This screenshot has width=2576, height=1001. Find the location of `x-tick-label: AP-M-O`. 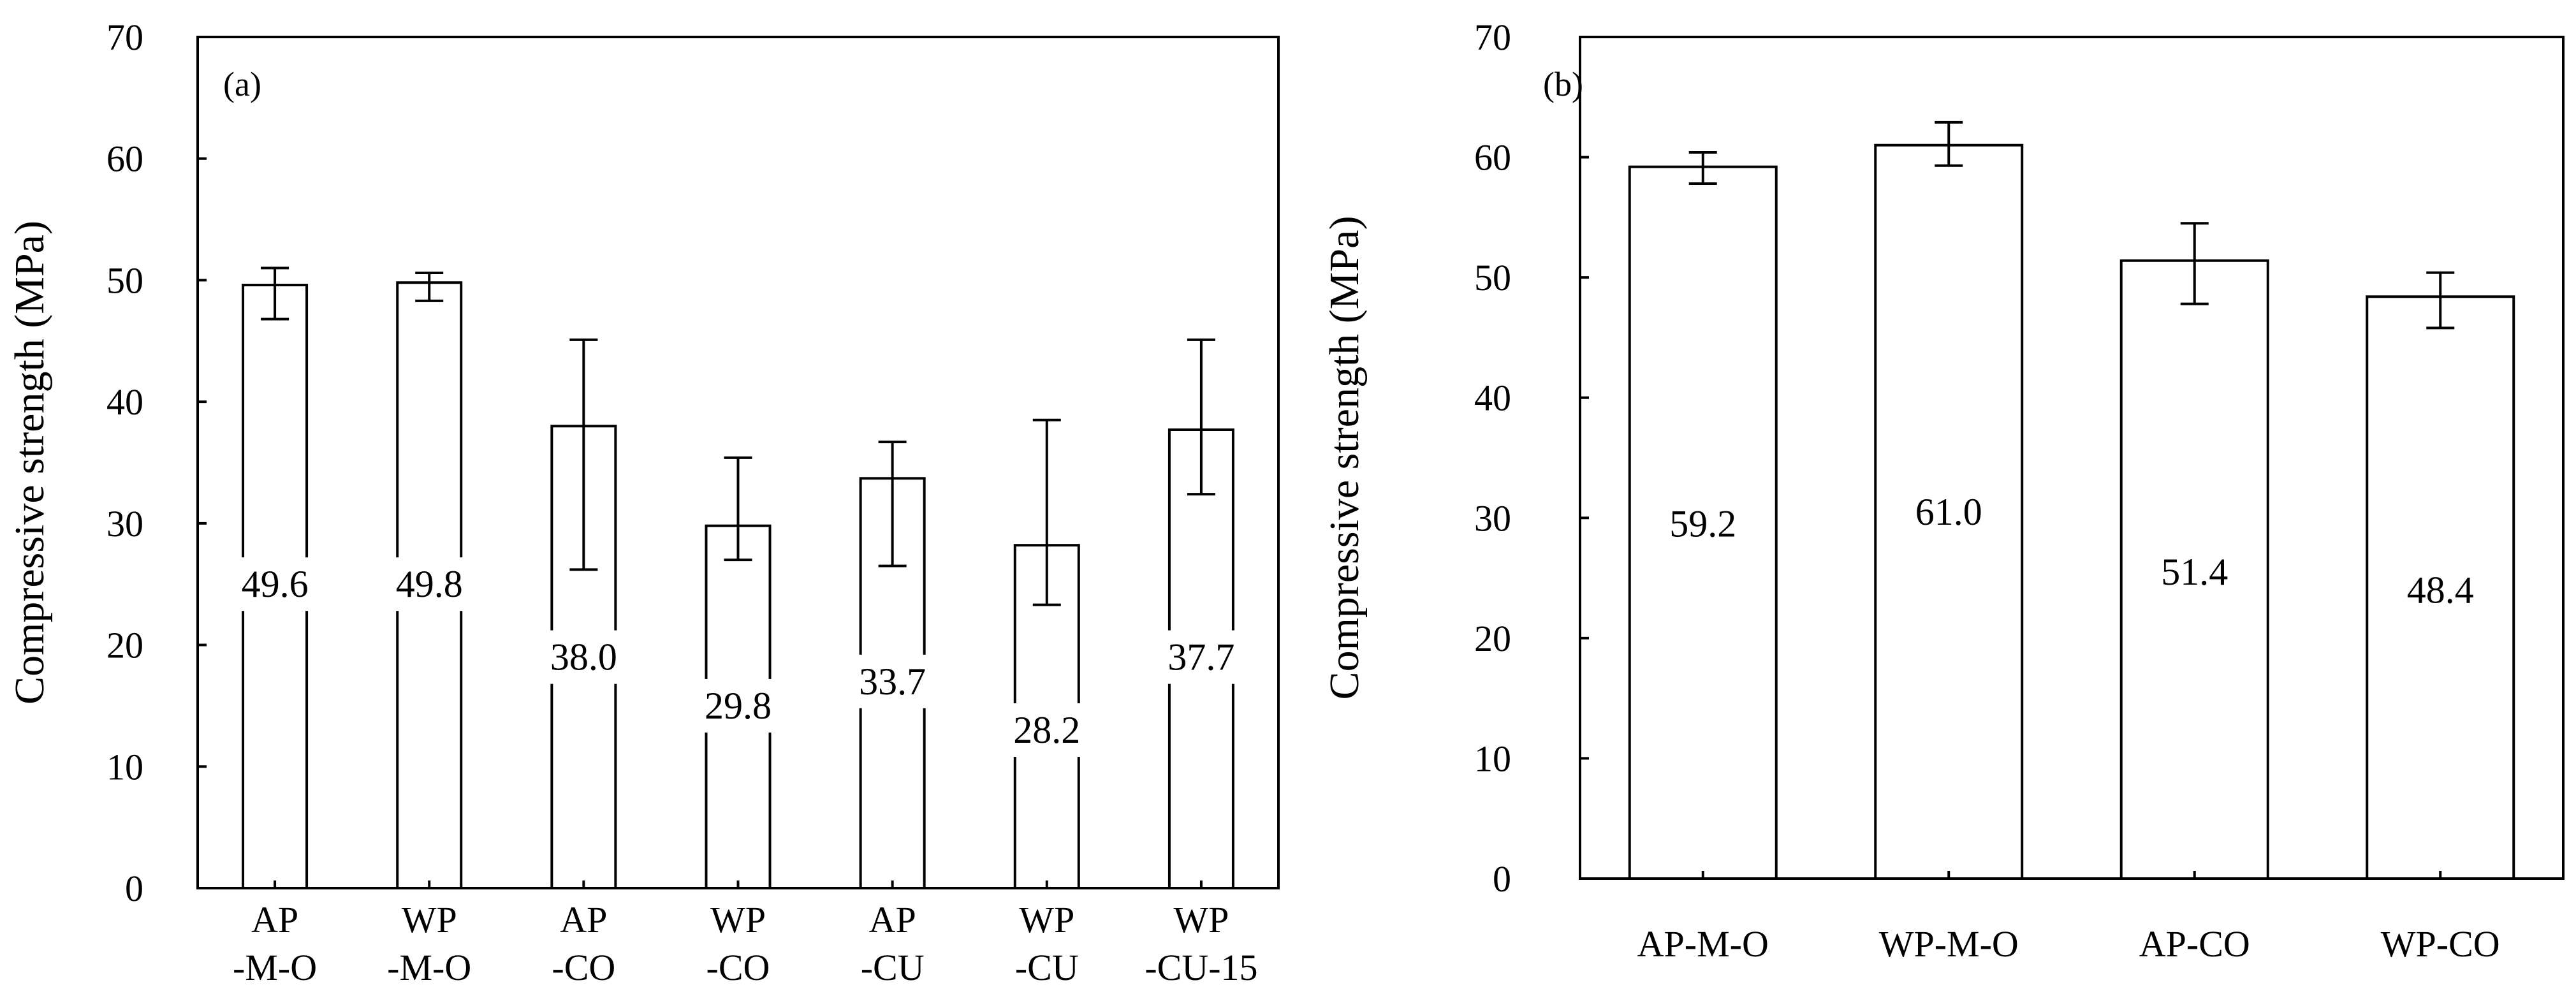

x-tick-label: AP-M-O is located at coordinates (1703, 944).